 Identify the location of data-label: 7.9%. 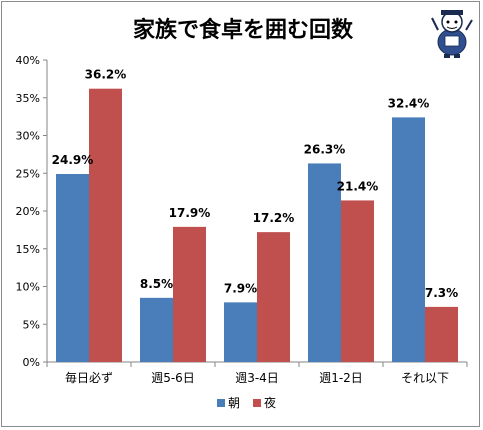
(240, 288).